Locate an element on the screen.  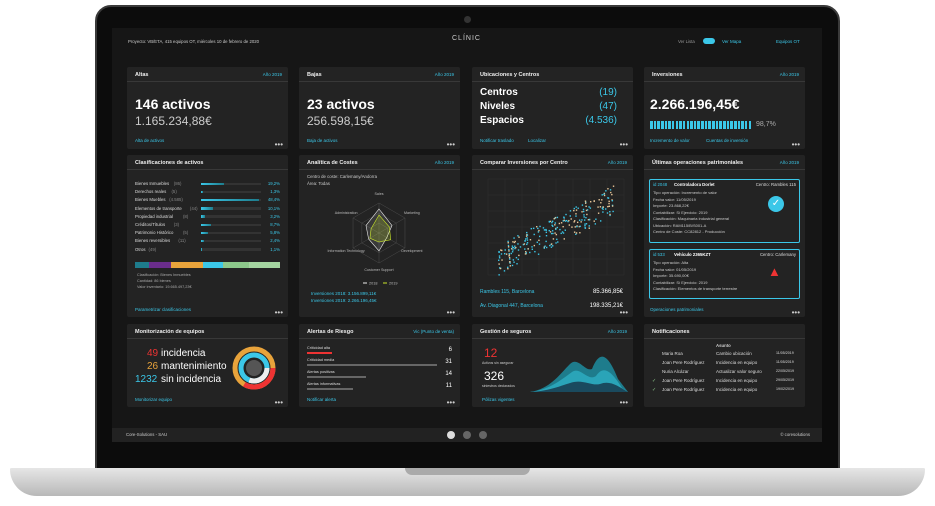
link: Notificar alerta is located at coordinates (322, 399).